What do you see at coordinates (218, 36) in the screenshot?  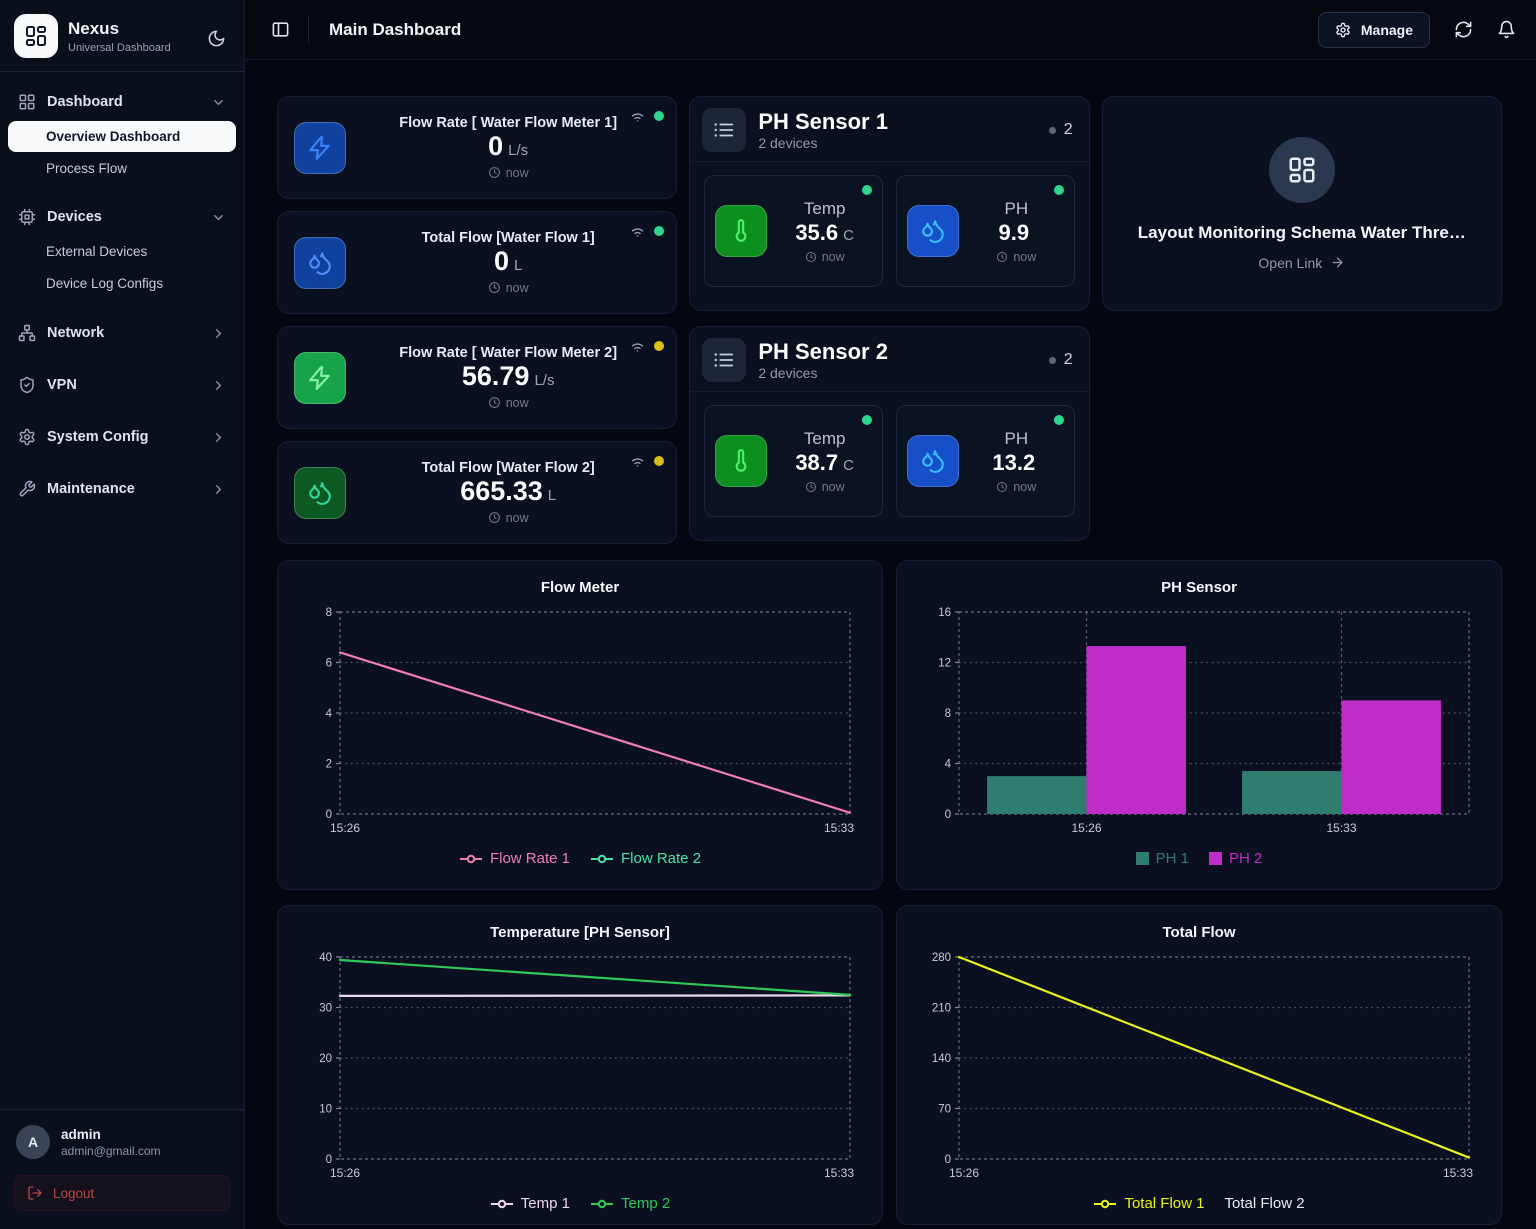 I see `dark-mode-toggle` at bounding box center [218, 36].